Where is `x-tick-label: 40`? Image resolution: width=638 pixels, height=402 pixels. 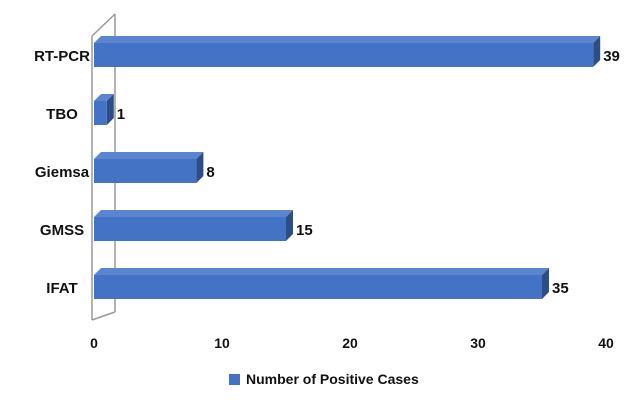
x-tick-label: 40 is located at coordinates (606, 343).